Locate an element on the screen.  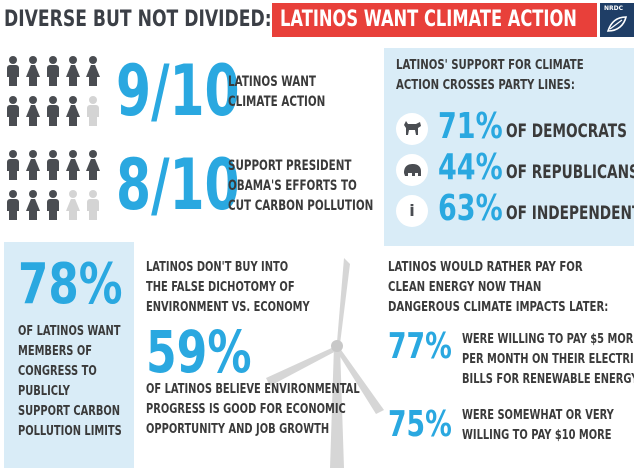
logo-text: NRDC is located at coordinates (614, 8).